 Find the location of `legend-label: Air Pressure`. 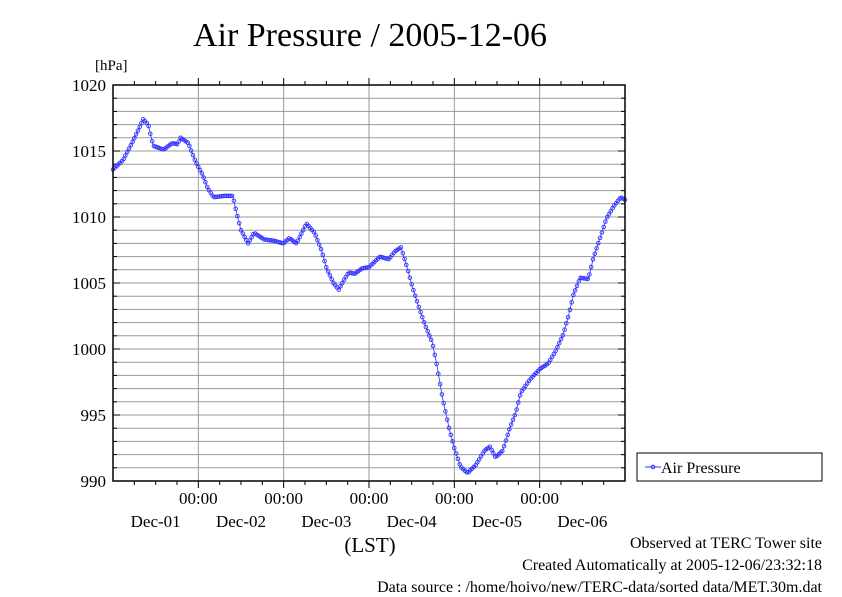

legend-label: Air Pressure is located at coordinates (701, 468).